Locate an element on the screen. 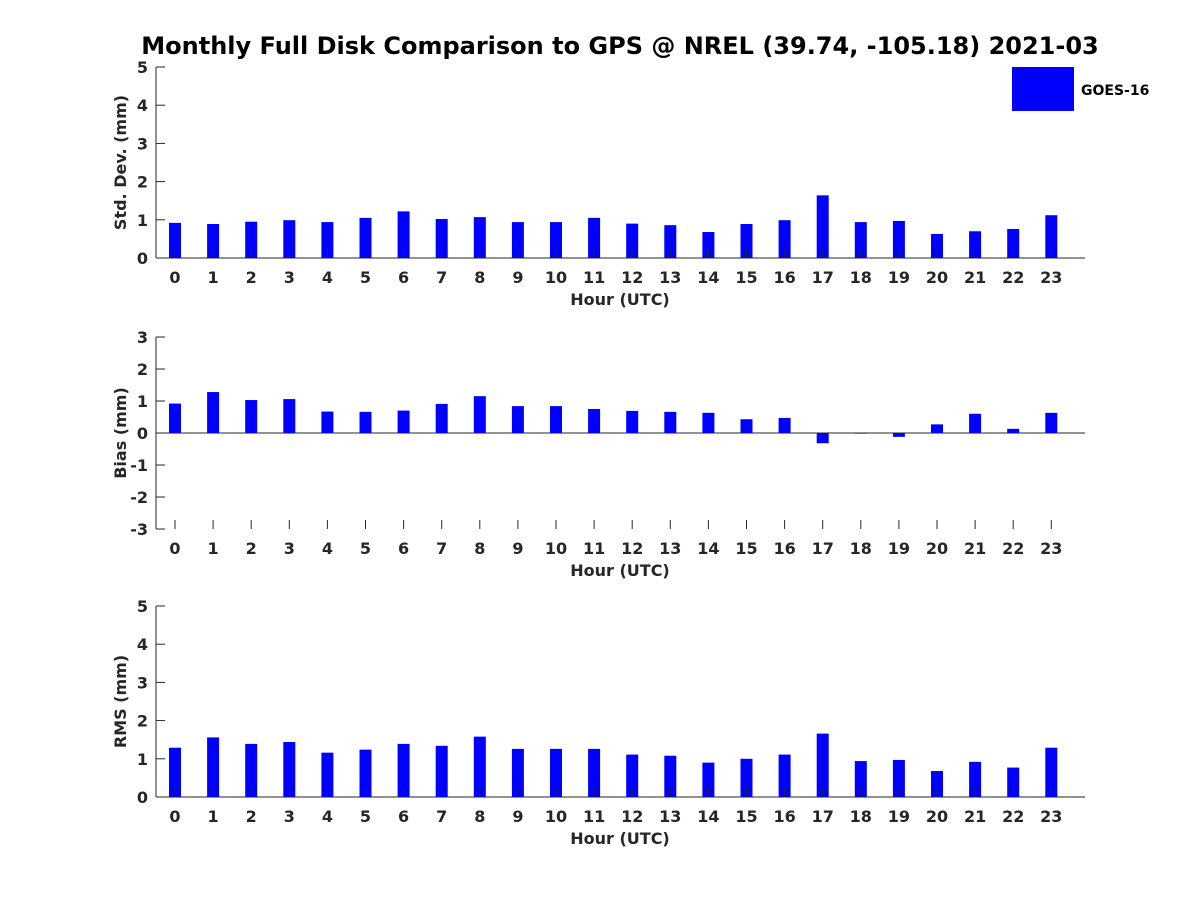  y-tick-label: 1 is located at coordinates (142, 759).